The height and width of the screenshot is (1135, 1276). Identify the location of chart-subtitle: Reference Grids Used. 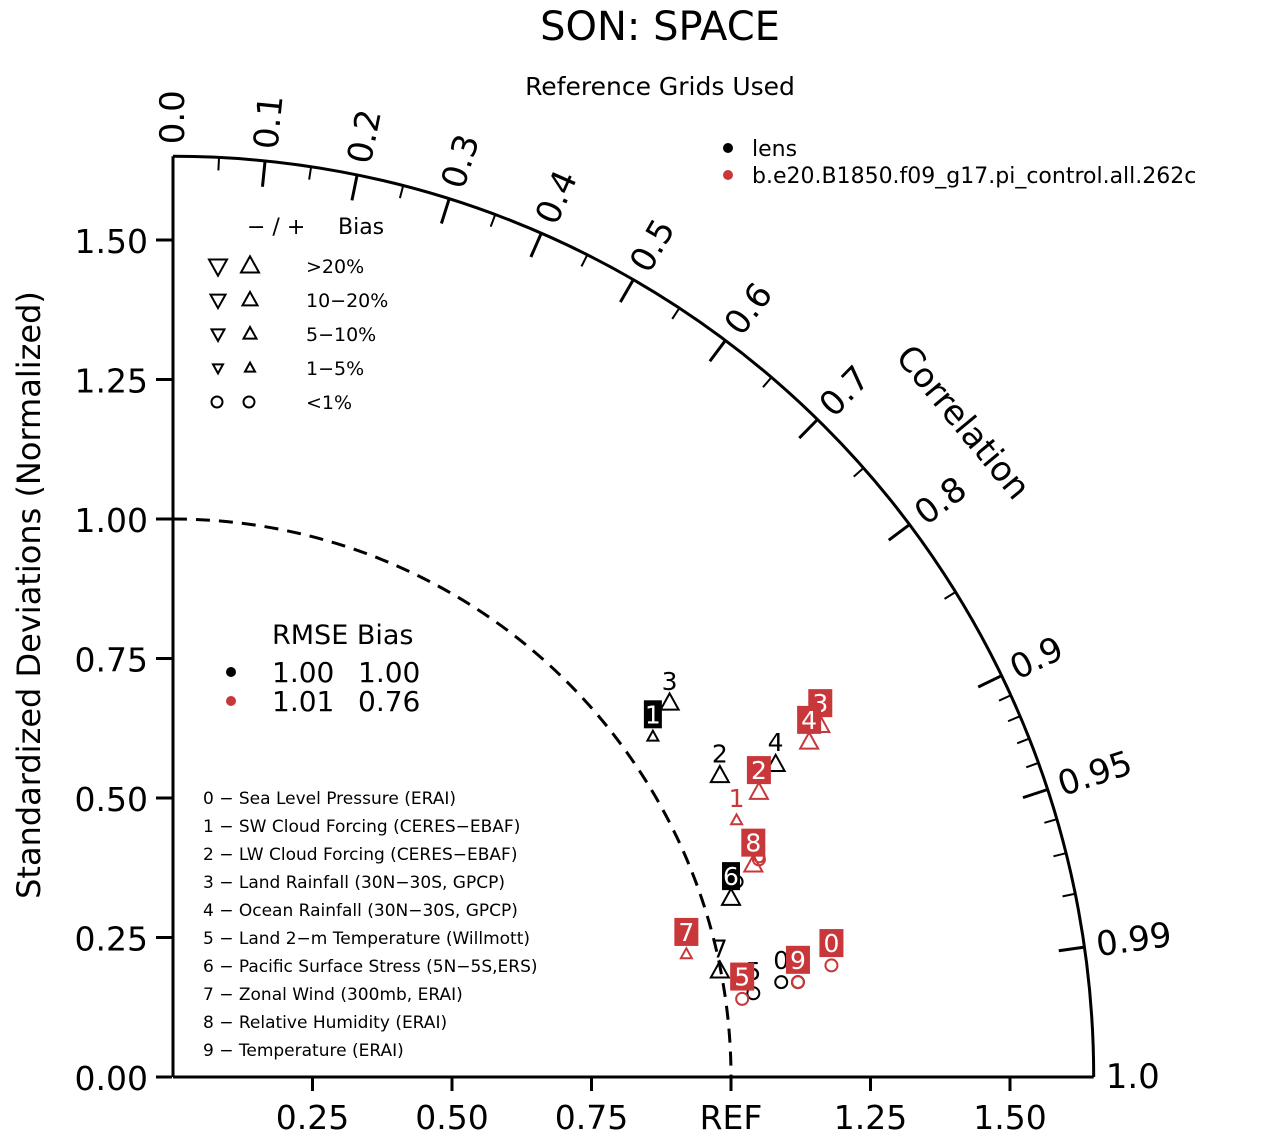
(660, 86).